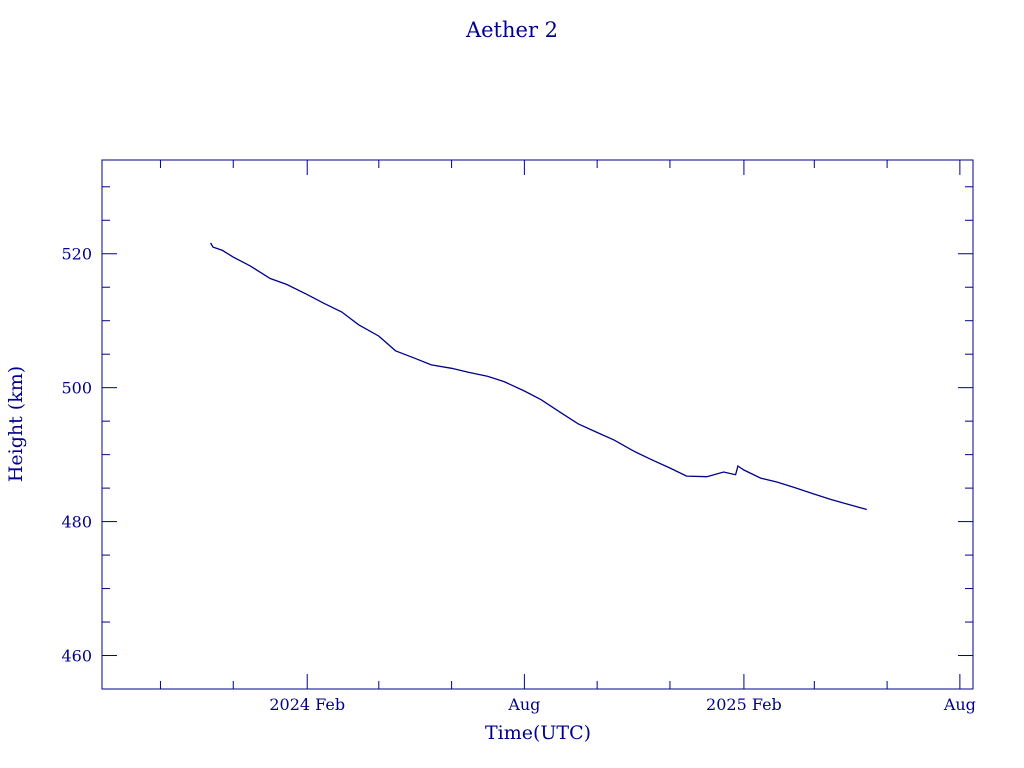  I want to click on y-tick-label: 480, so click(76, 522).